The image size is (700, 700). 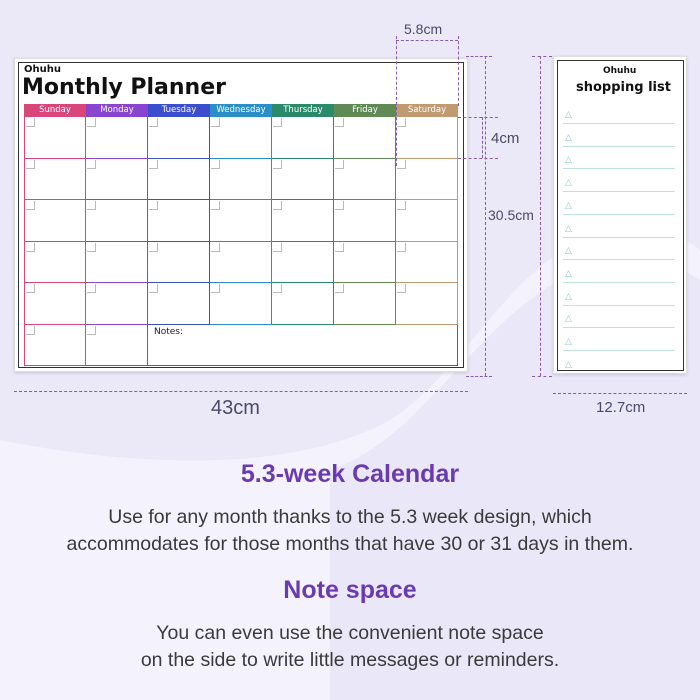 What do you see at coordinates (117, 110) in the screenshot?
I see `day-header-monday: Monday` at bounding box center [117, 110].